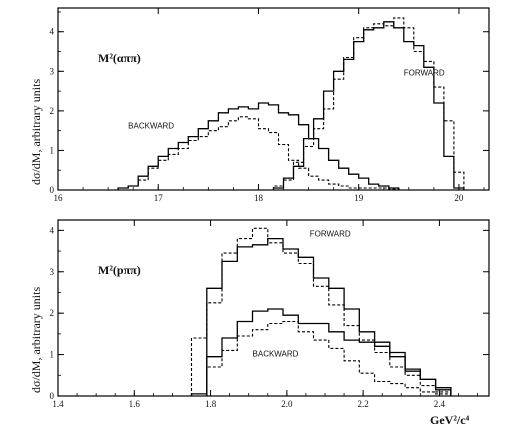 The image size is (514, 436). Describe the element at coordinates (52, 355) in the screenshot. I see `lower-y-tick-label: 1` at that location.